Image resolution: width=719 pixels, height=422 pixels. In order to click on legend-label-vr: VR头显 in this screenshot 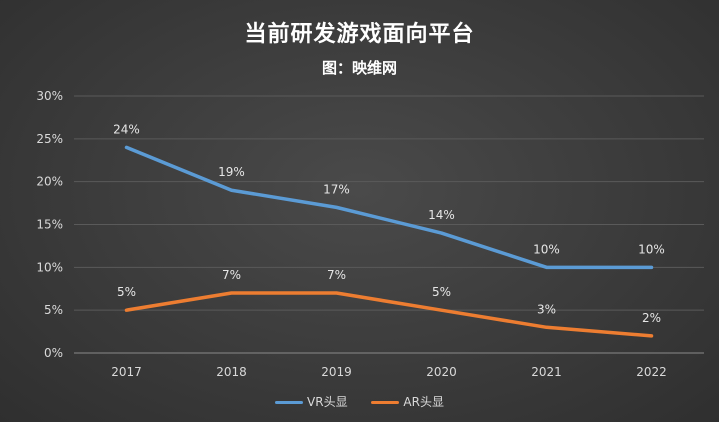, I will do `click(327, 402)`.